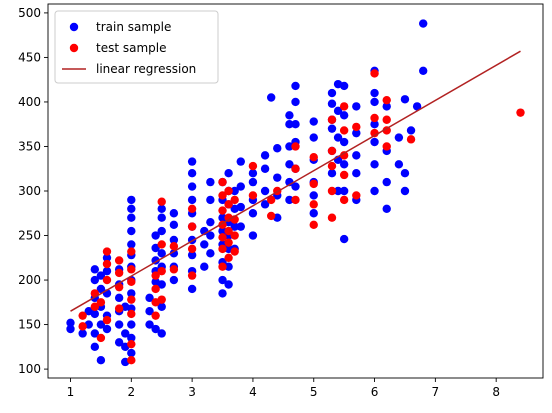  I want to click on legend-label: linear regression, so click(146, 69).